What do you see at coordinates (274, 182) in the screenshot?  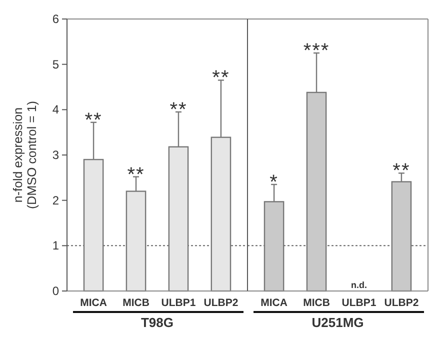 I see `annotation: *` at bounding box center [274, 182].